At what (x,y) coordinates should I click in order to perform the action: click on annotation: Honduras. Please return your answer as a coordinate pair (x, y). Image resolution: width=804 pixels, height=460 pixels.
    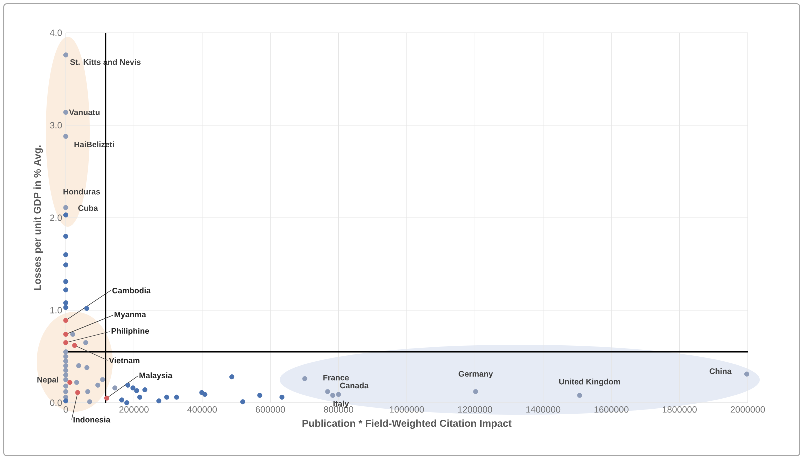
    Looking at the image, I should click on (82, 191).